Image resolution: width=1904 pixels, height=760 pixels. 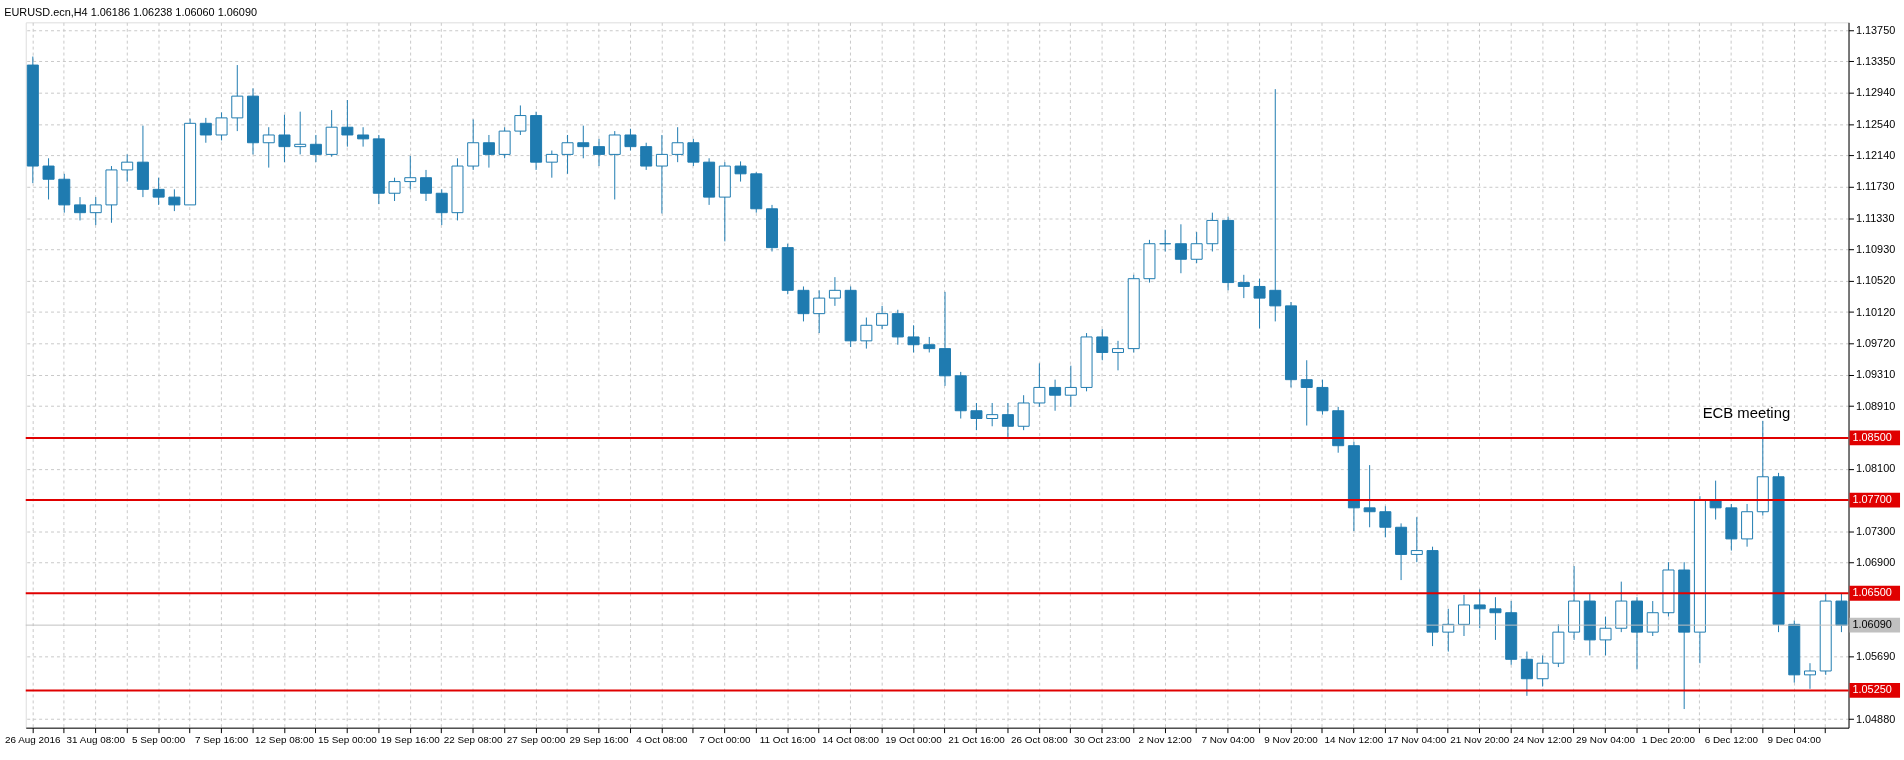 What do you see at coordinates (725, 740) in the screenshot?
I see `x-tick-label: 7 Oct 00:00` at bounding box center [725, 740].